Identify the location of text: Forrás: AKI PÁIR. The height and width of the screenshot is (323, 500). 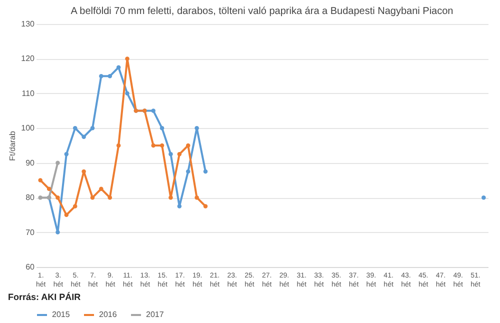
(44, 297).